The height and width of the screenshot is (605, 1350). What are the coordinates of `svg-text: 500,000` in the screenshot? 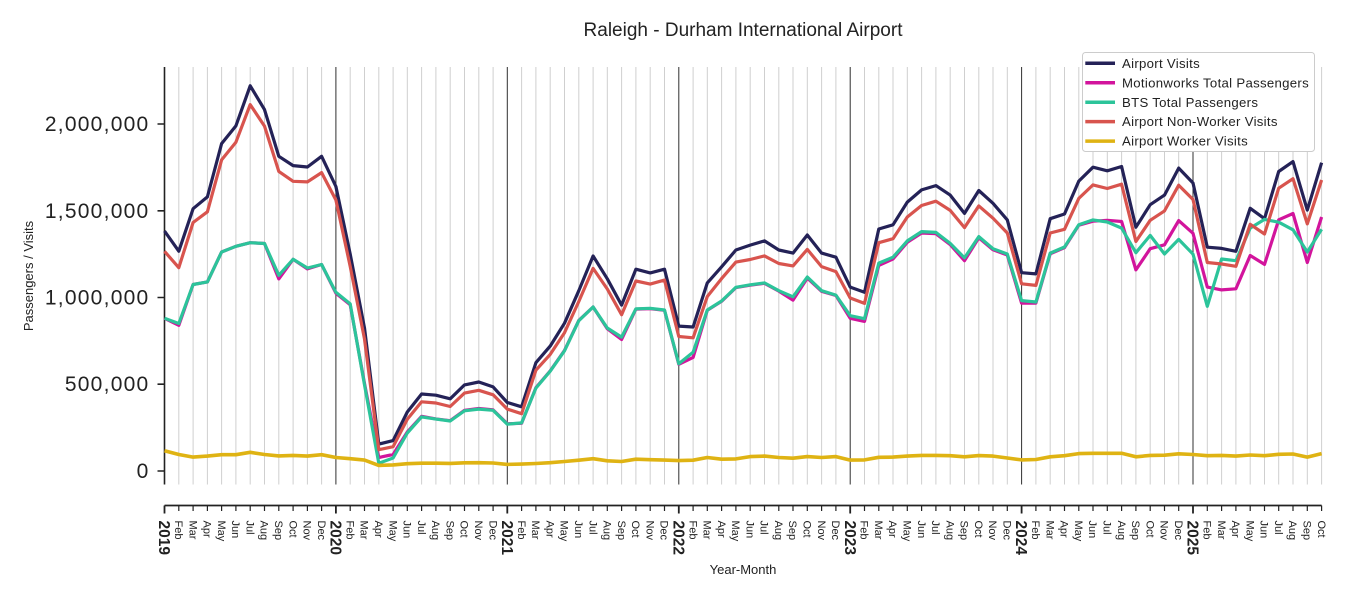 It's located at (107, 384).